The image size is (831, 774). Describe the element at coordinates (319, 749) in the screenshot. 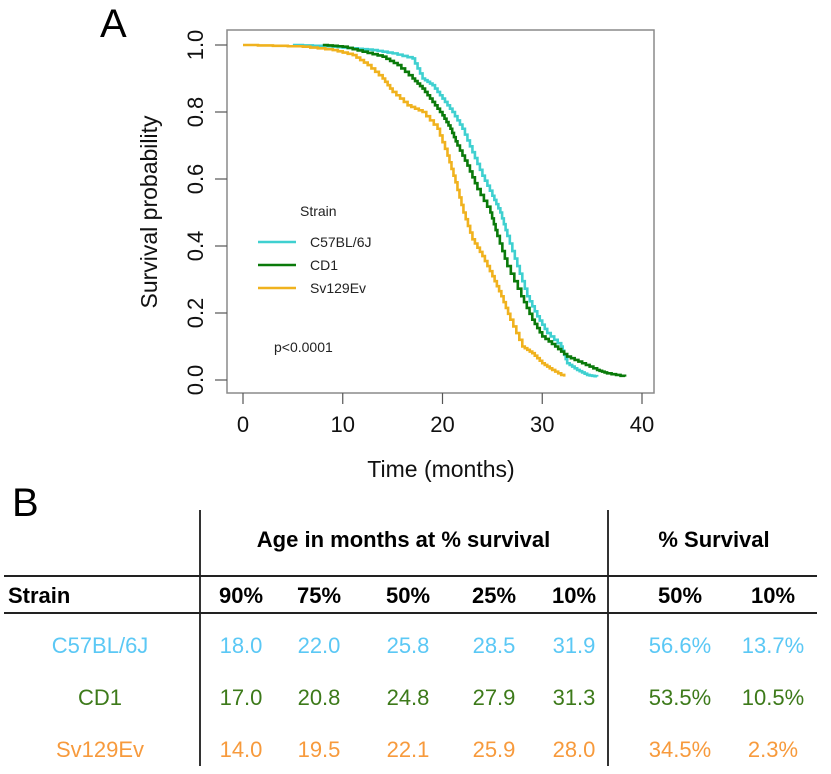

I see `table-cell-age: 19.5` at that location.